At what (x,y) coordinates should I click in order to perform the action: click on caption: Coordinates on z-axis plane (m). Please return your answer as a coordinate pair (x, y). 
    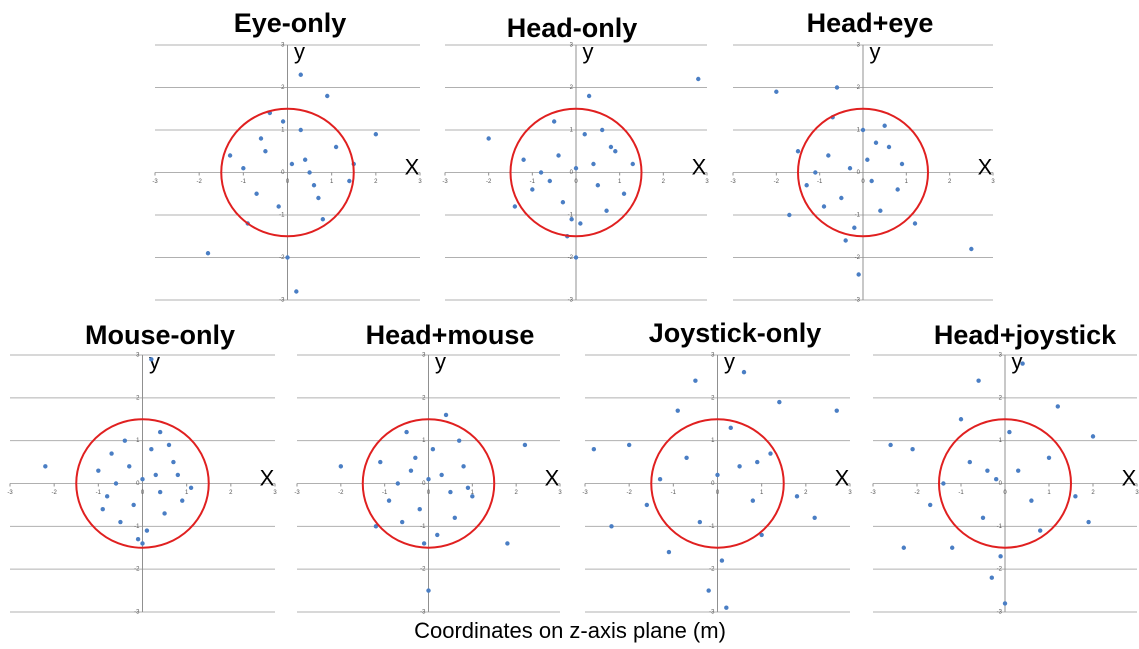
    Looking at the image, I should click on (570, 630).